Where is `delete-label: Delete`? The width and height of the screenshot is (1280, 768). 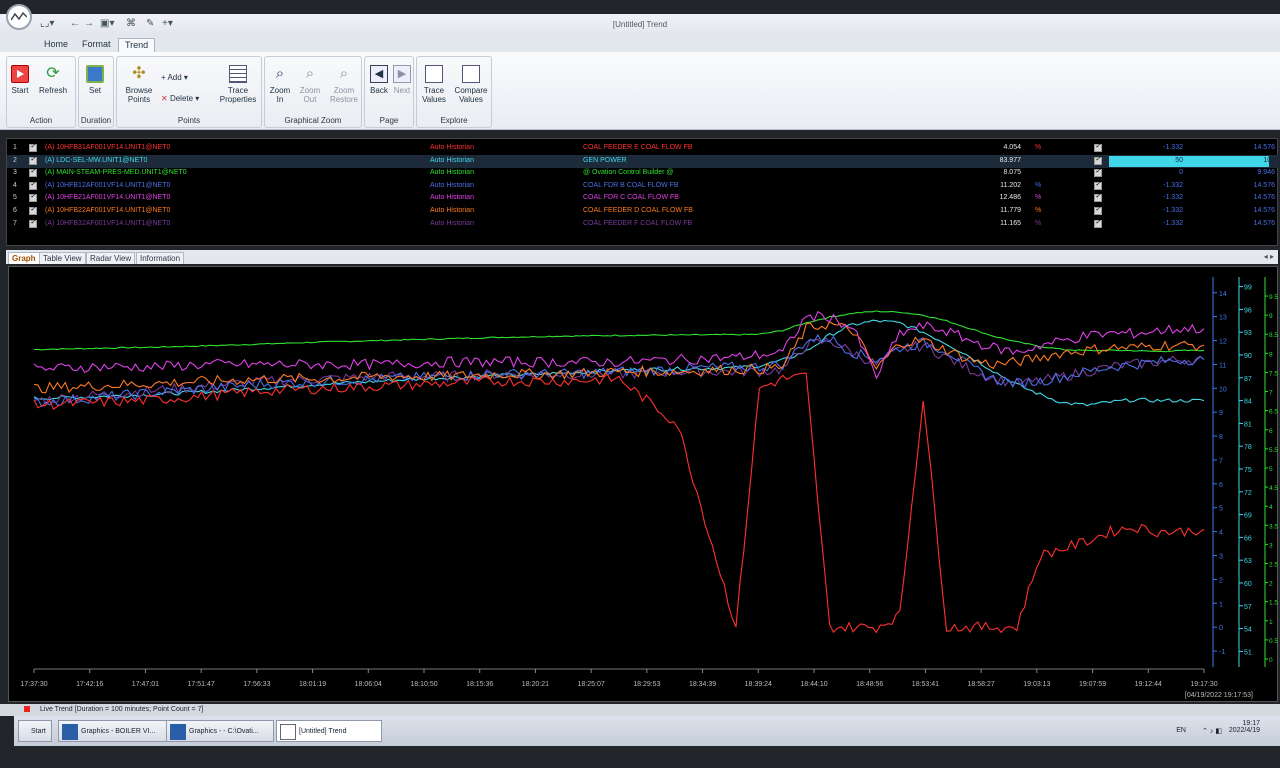
delete-label: Delete is located at coordinates (181, 98).